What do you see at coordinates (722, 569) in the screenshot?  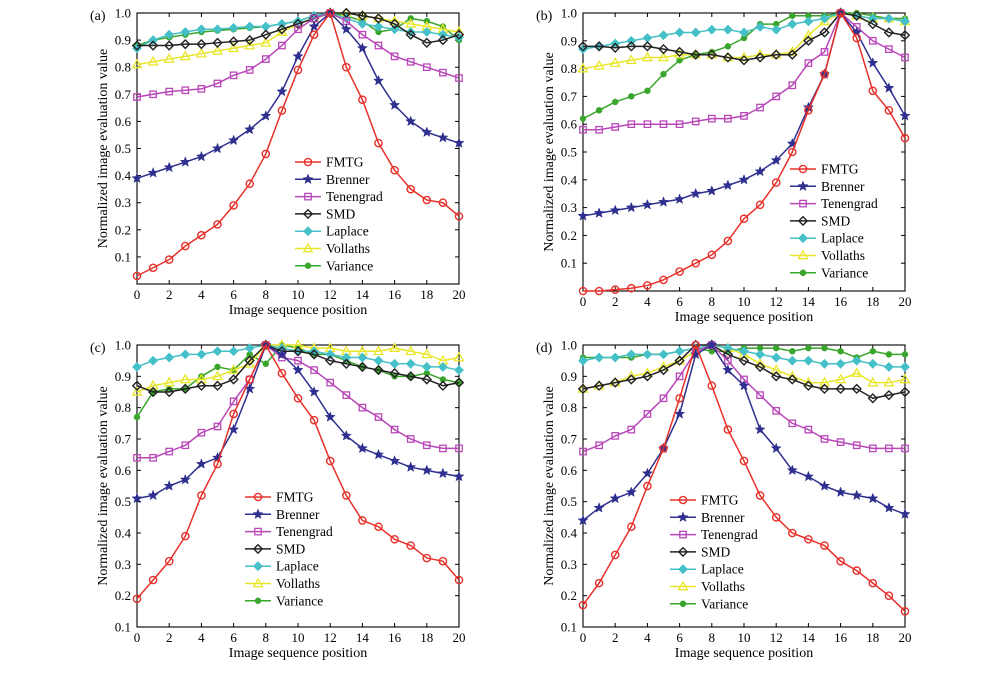 I see `legend-label-laplace: Laplace` at bounding box center [722, 569].